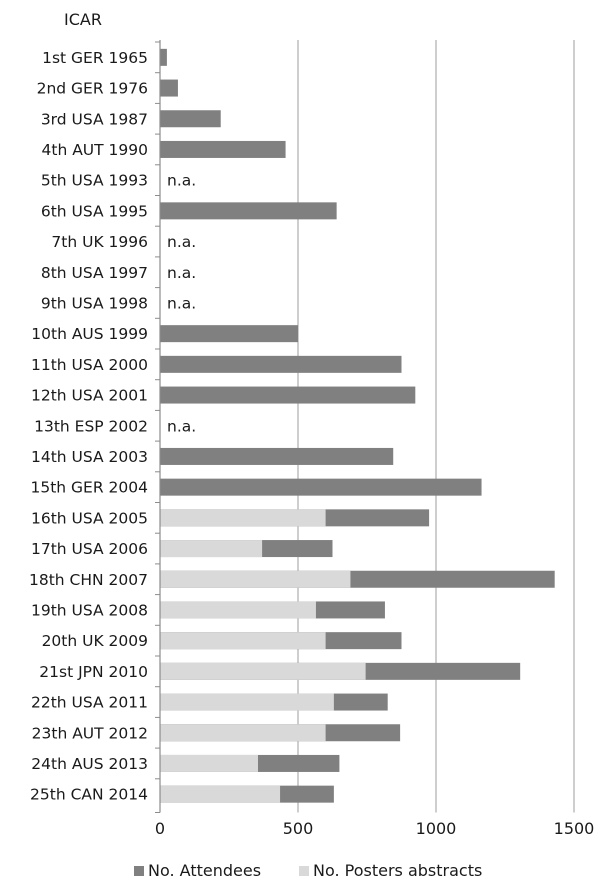 Image resolution: width=604 pixels, height=882 pixels. Describe the element at coordinates (89, 365) in the screenshot. I see `category-label: 11th USA 2000` at that location.